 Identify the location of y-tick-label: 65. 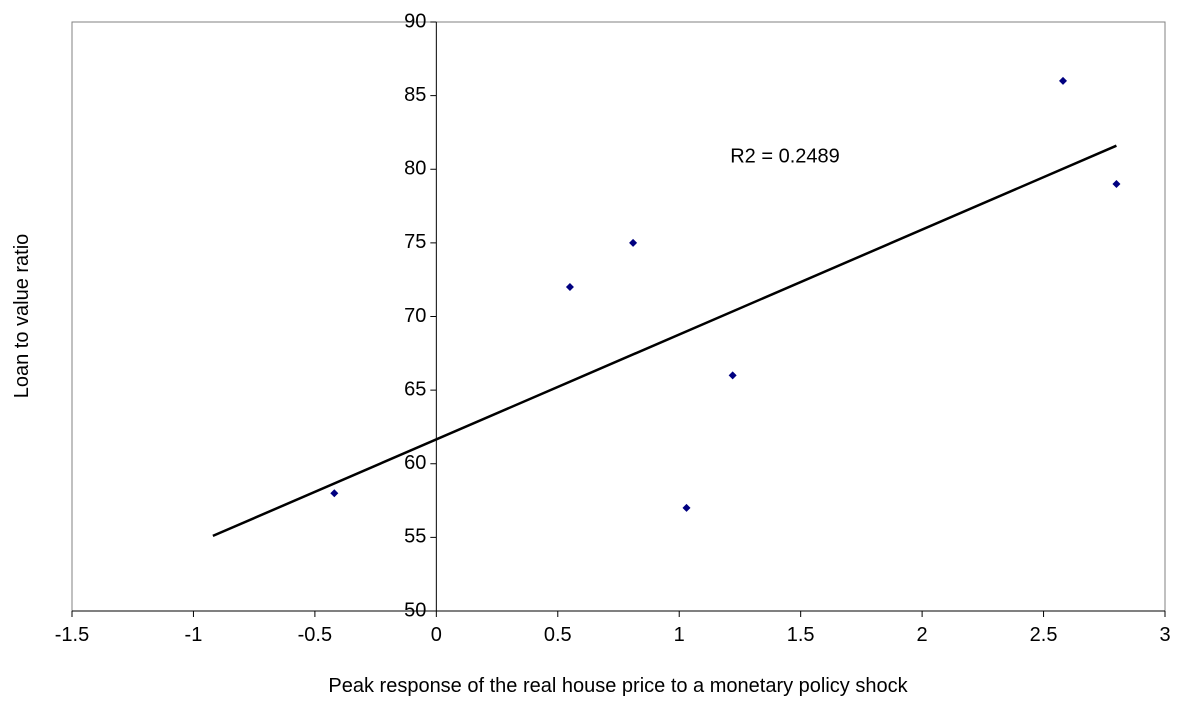
(415, 389).